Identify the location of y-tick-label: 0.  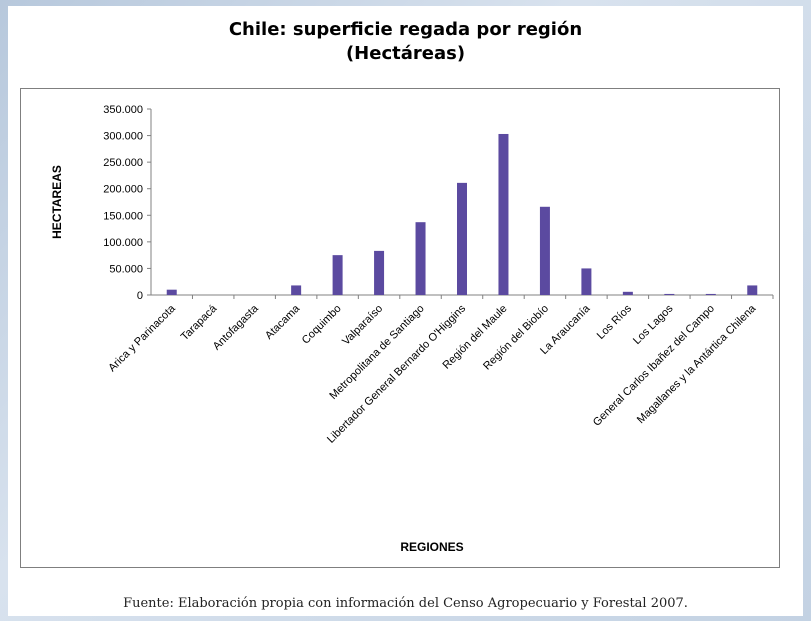
(140, 296).